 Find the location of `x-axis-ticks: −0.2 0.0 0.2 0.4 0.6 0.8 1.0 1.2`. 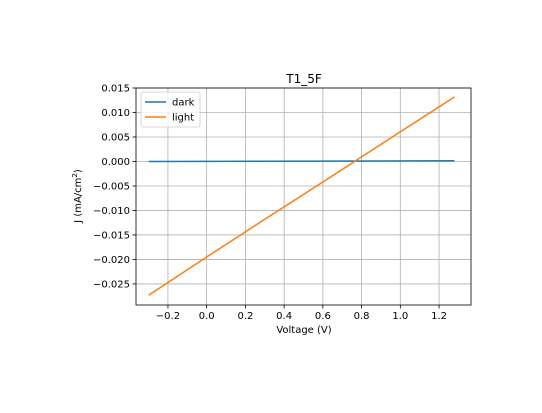

x-axis-ticks: −0.2 0.0 0.2 0.4 0.6 0.8 1.0 1.2 is located at coordinates (301, 313).